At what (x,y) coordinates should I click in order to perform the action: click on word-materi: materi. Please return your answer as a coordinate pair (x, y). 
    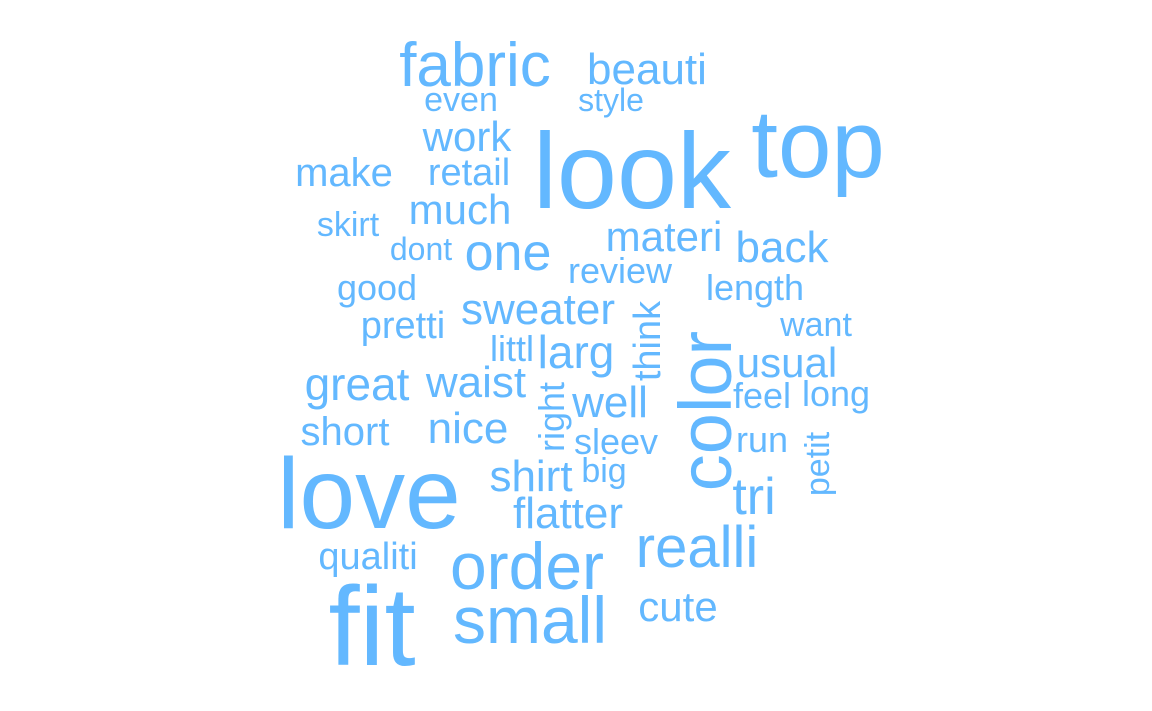
    Looking at the image, I should click on (664, 236).